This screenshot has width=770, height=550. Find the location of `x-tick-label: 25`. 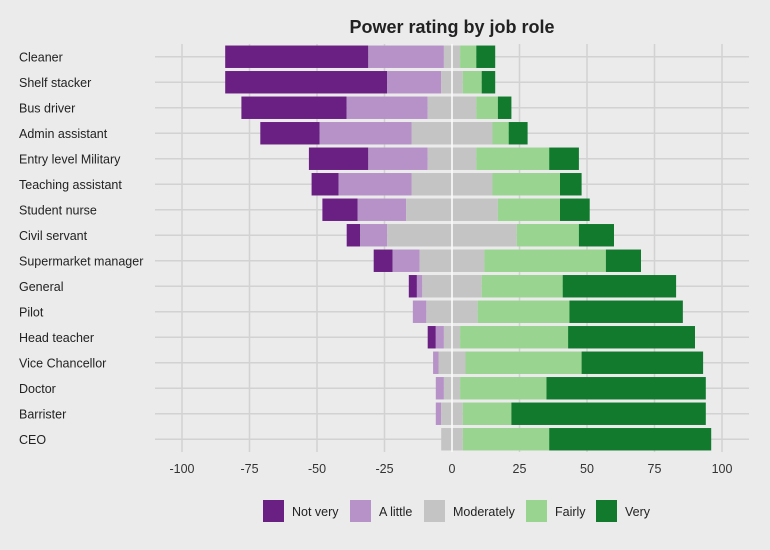

x-tick-label: 25 is located at coordinates (520, 469).